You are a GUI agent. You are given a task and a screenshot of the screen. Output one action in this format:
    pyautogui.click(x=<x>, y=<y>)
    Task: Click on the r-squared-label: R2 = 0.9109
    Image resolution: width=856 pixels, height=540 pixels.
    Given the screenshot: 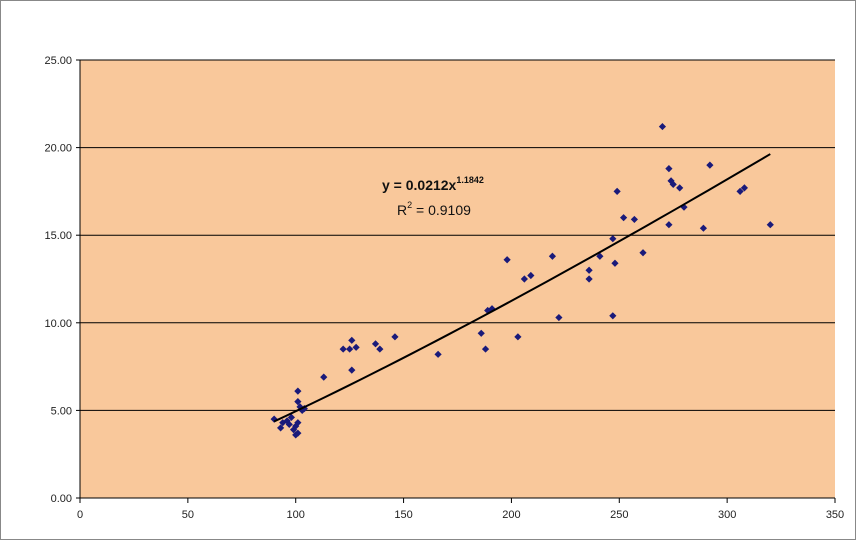 What is the action you would take?
    pyautogui.click(x=434, y=209)
    